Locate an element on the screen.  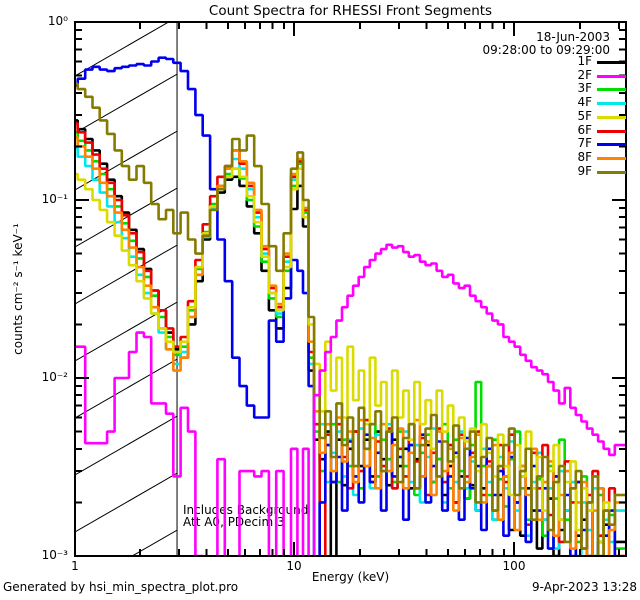
legend-color-dash-6F is located at coordinates (611, 131).